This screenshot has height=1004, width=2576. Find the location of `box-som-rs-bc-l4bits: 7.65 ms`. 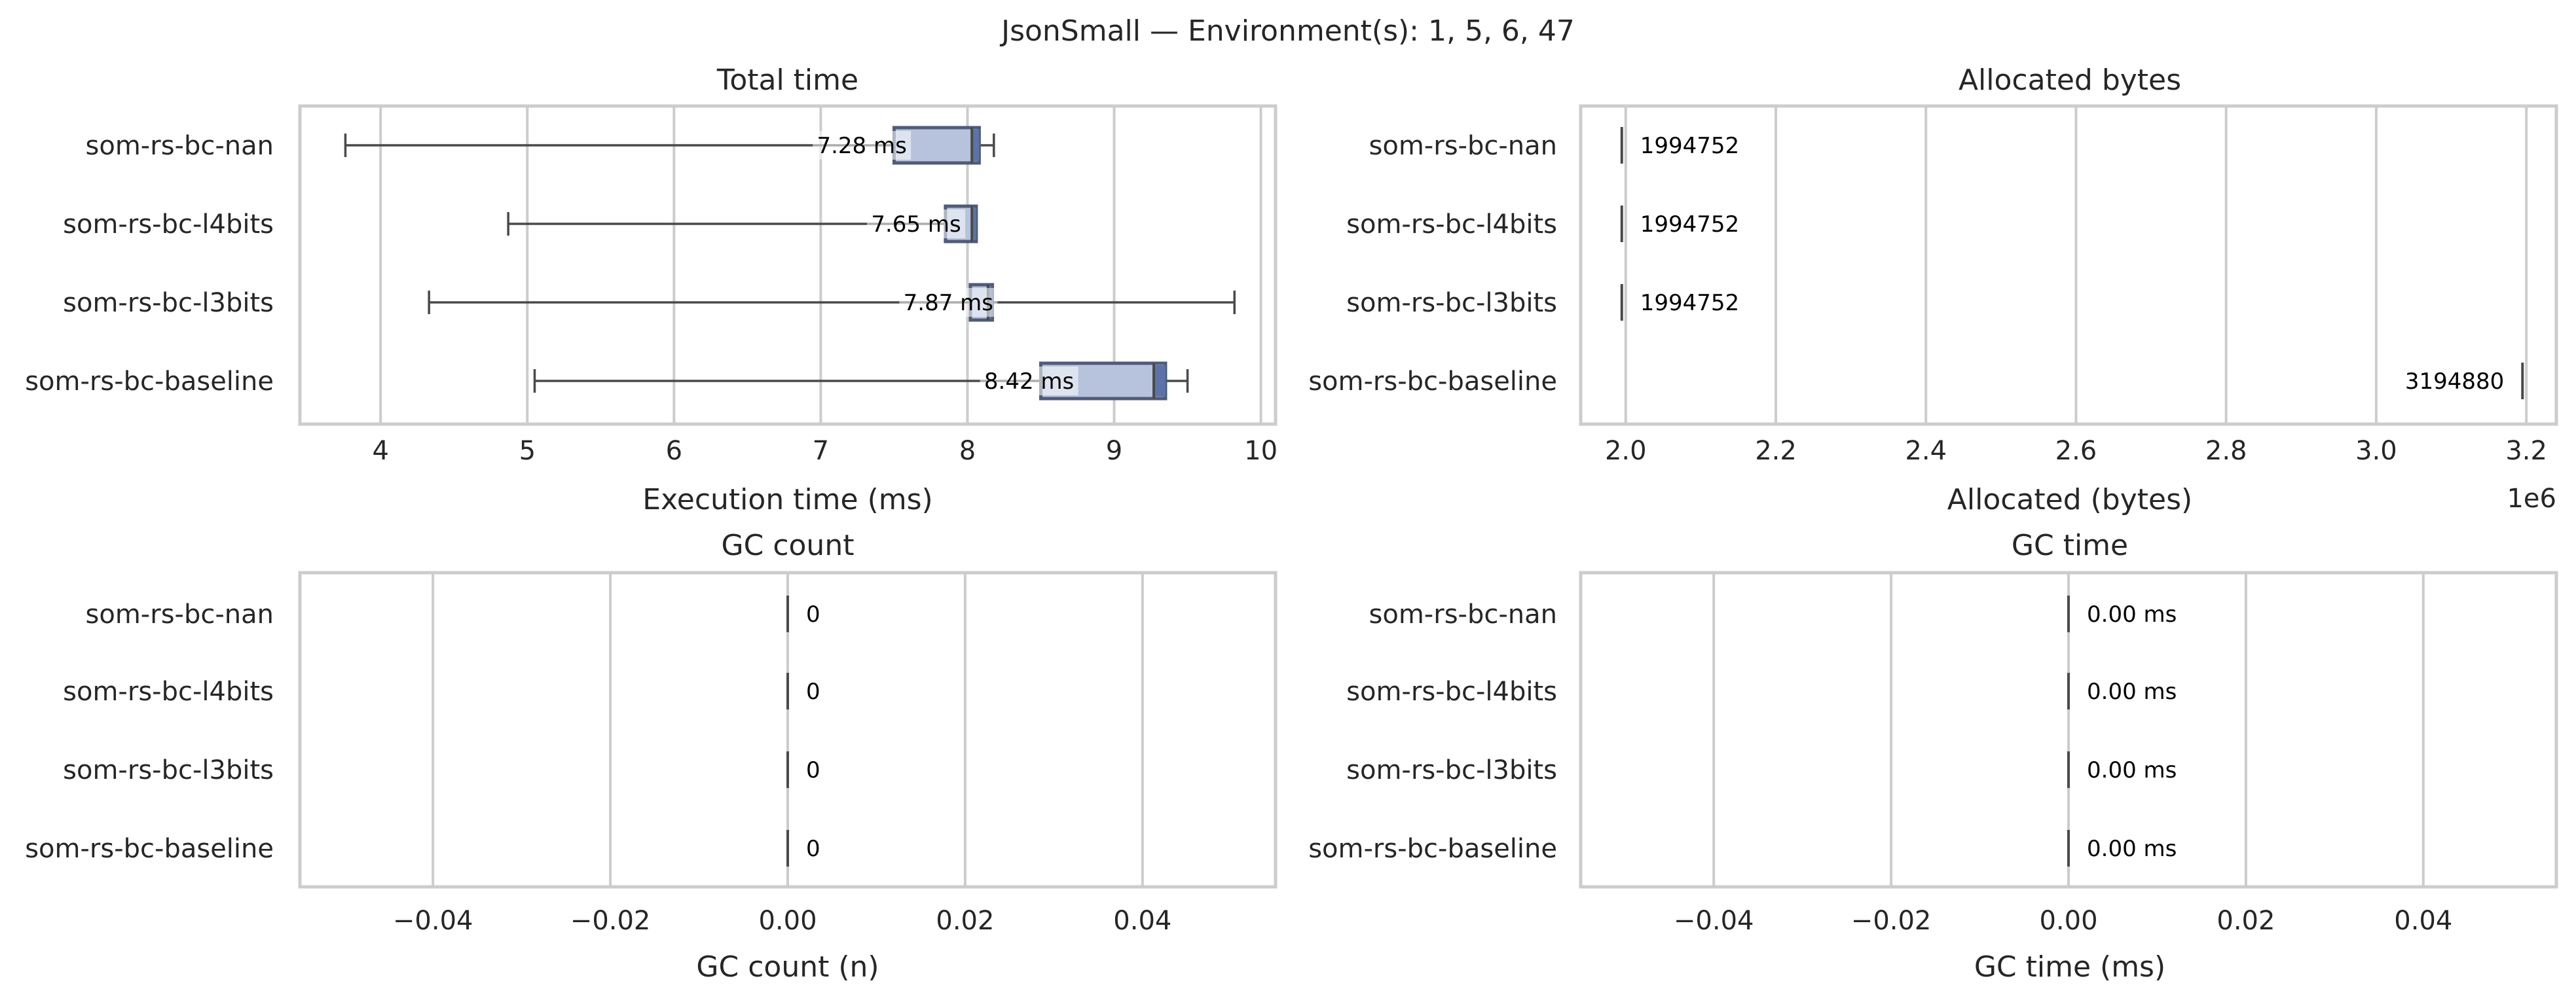

box-som-rs-bc-l4bits: 7.65 ms is located at coordinates (742, 223).